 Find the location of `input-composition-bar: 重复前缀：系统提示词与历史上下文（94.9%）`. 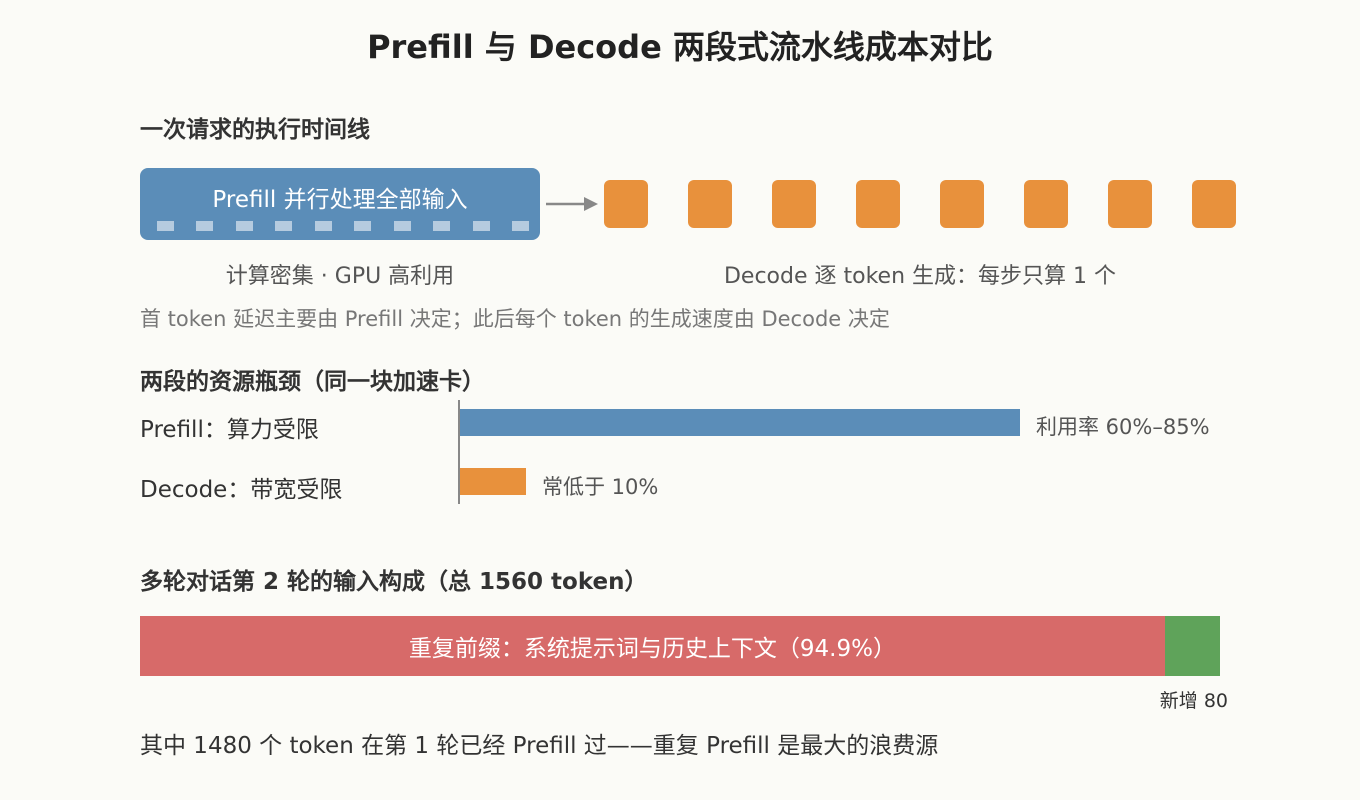

input-composition-bar: 重复前缀：系统提示词与历史上下文（94.9%） is located at coordinates (680, 646).